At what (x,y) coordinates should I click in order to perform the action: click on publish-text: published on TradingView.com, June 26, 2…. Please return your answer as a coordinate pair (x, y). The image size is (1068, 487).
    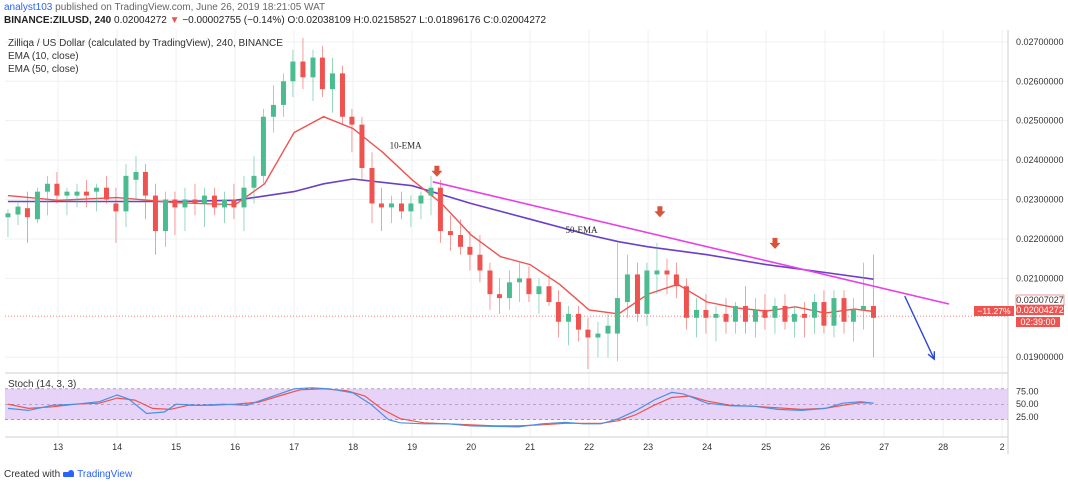
    Looking at the image, I should click on (189, 7).